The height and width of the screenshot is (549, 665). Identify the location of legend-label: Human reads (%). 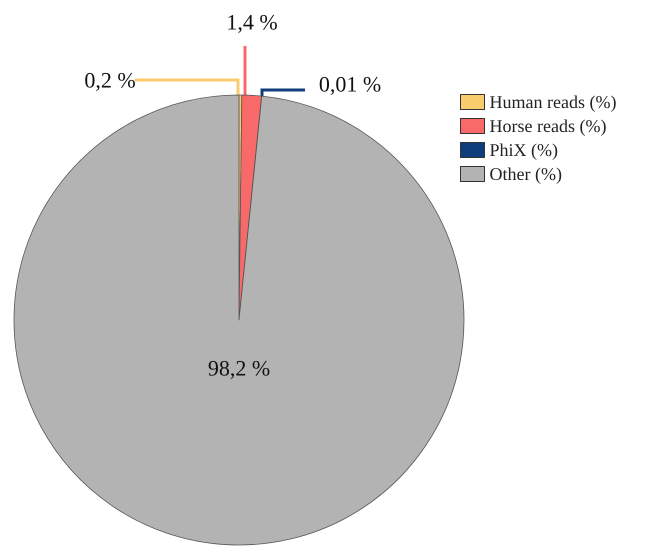
(553, 102).